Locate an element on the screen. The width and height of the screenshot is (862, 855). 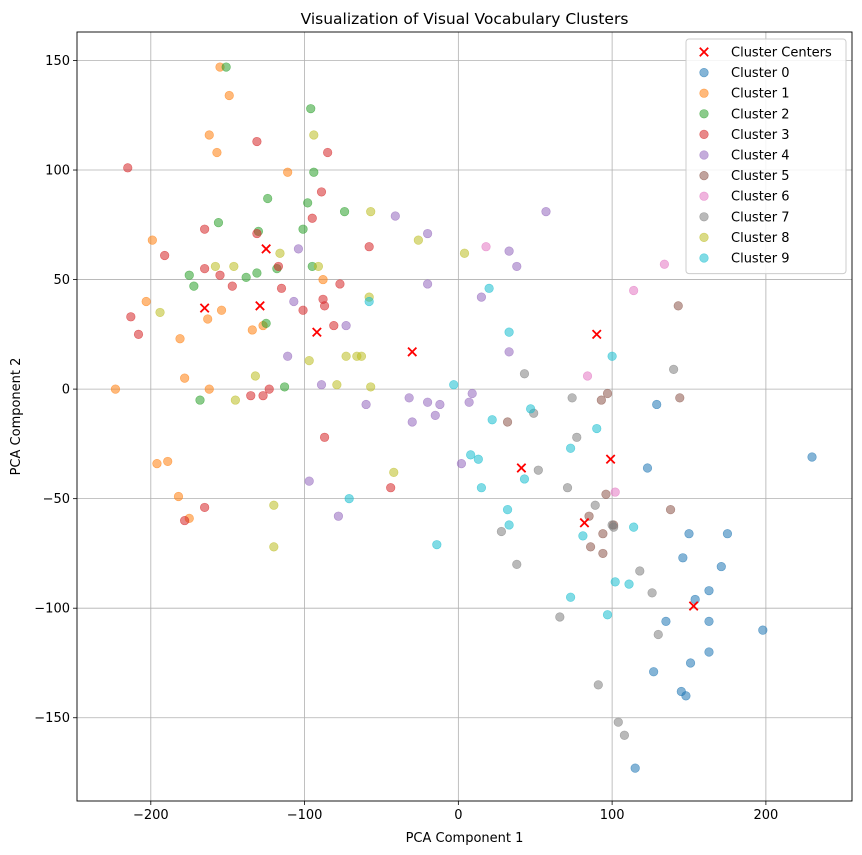
legend-entry-cluster-8: Cluster 8 is located at coordinates (744, 238).